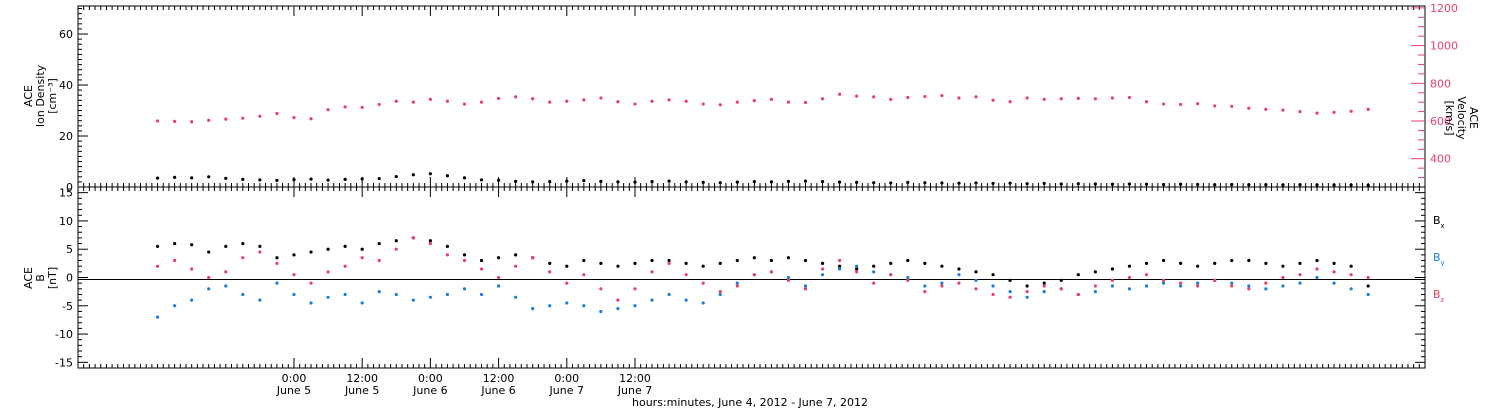 The height and width of the screenshot is (410, 1500). Describe the element at coordinates (40, 278) in the screenshot. I see `b-ylabel-line-2: B` at that location.